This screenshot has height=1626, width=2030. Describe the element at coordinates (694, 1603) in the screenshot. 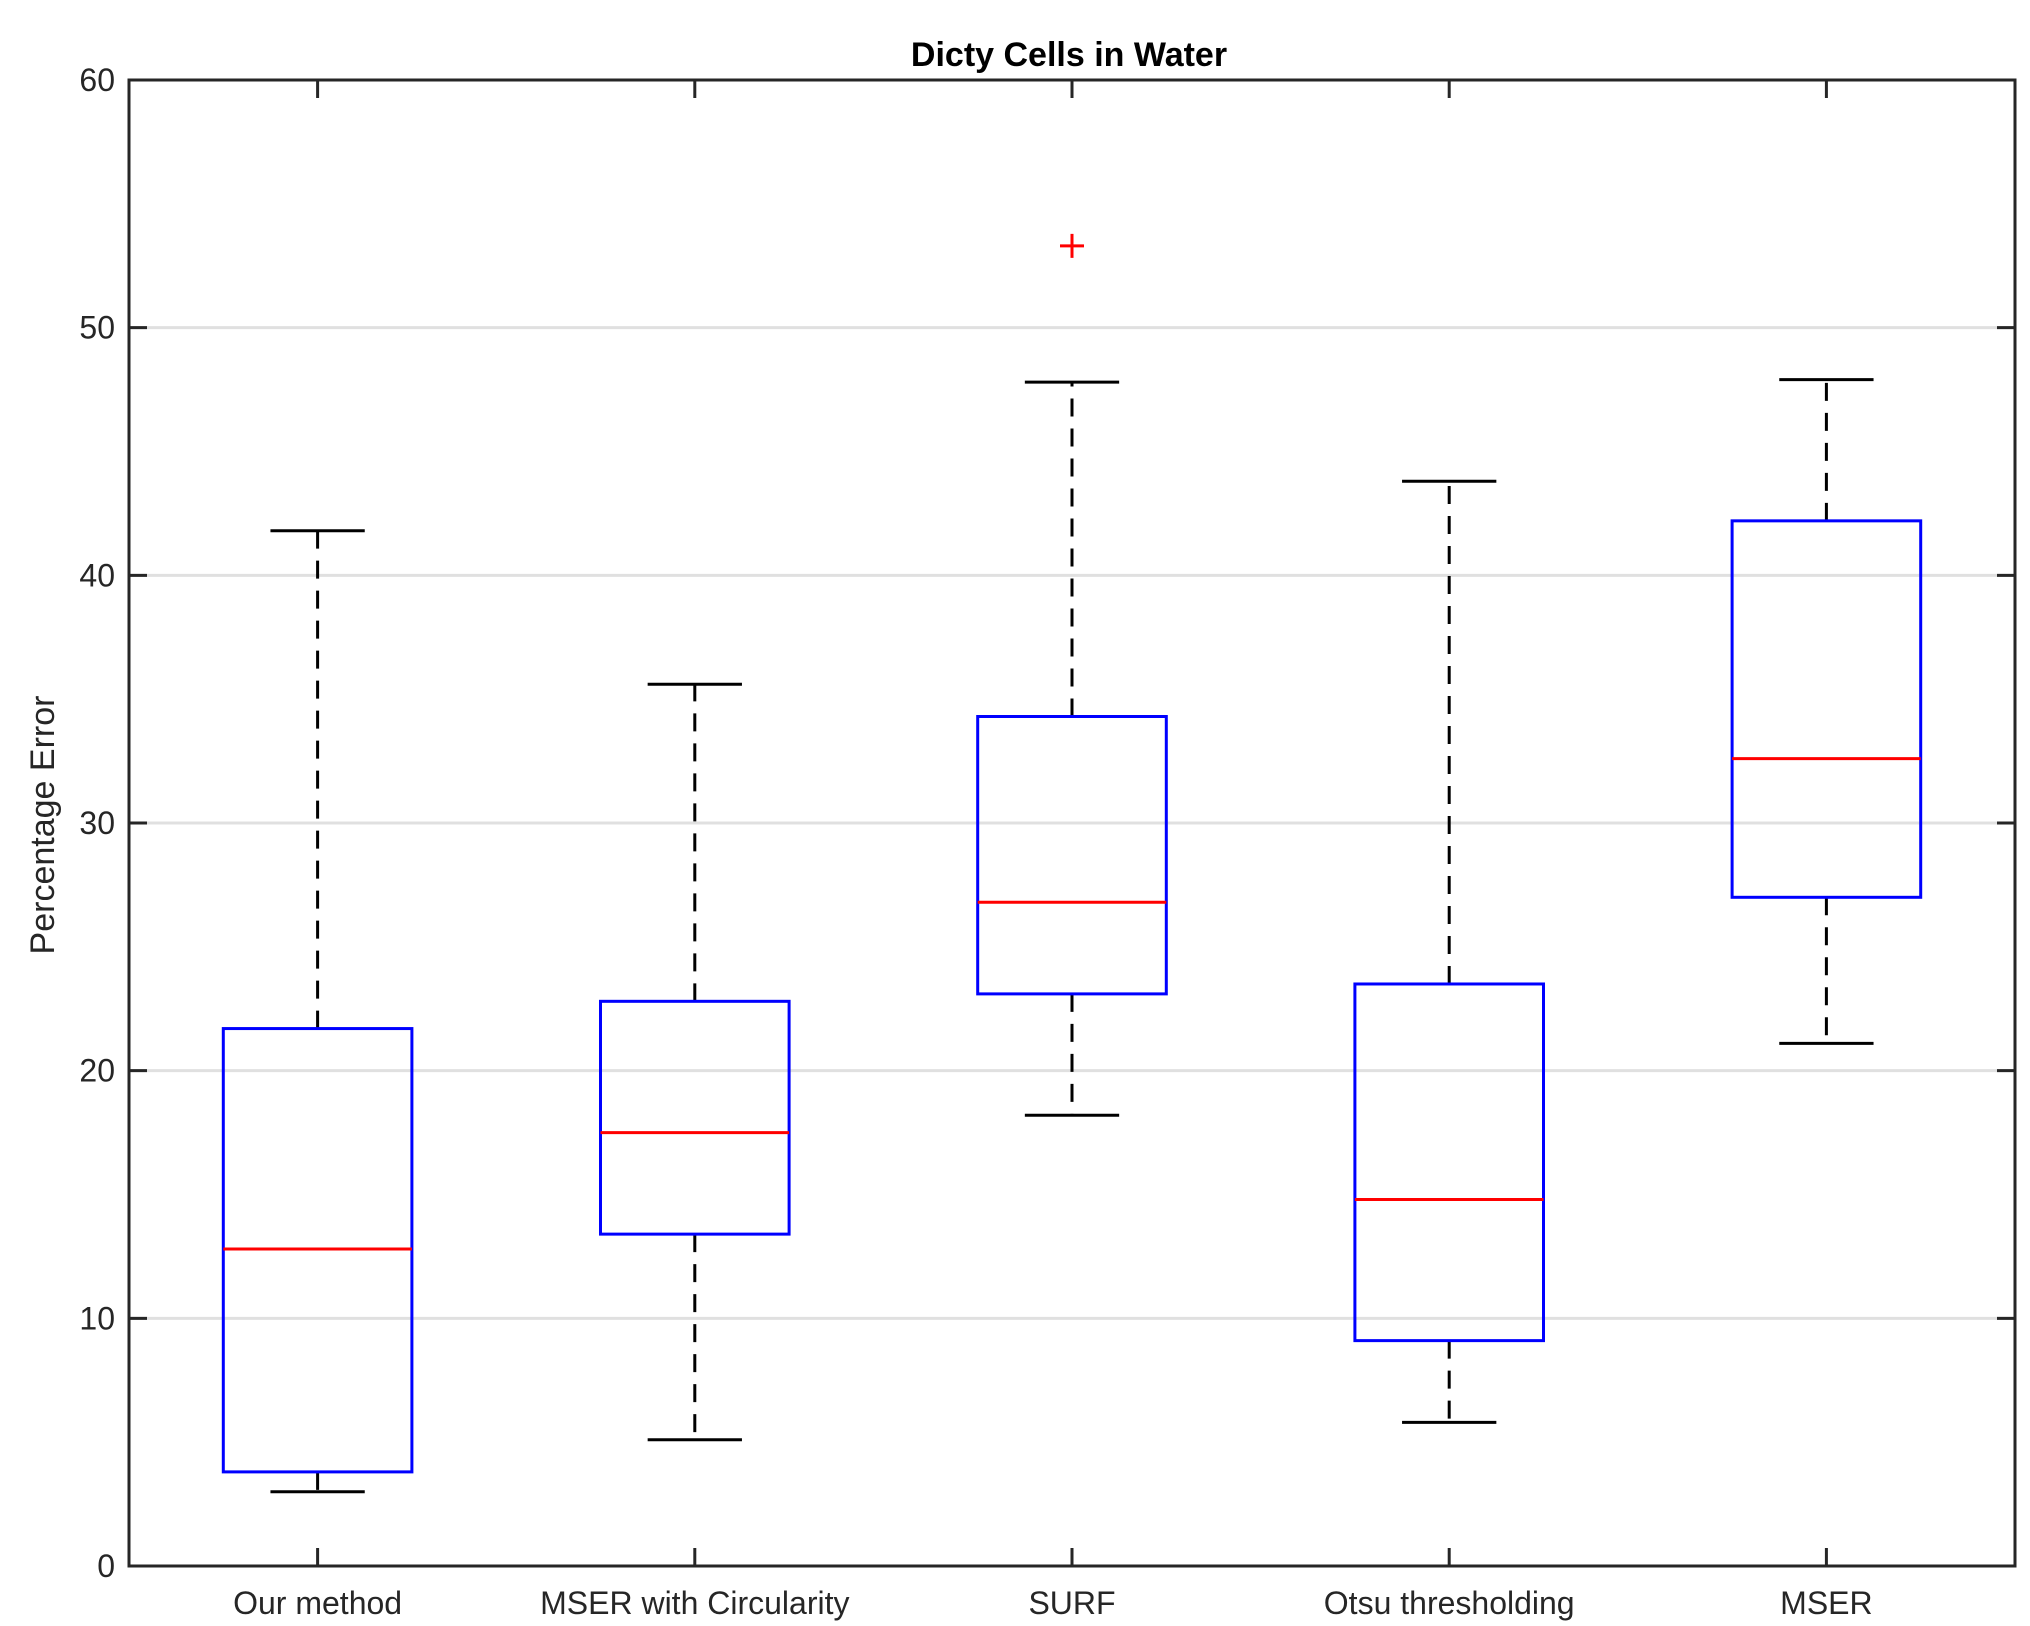

I see `x-tick-label: MSER with Circularity` at that location.